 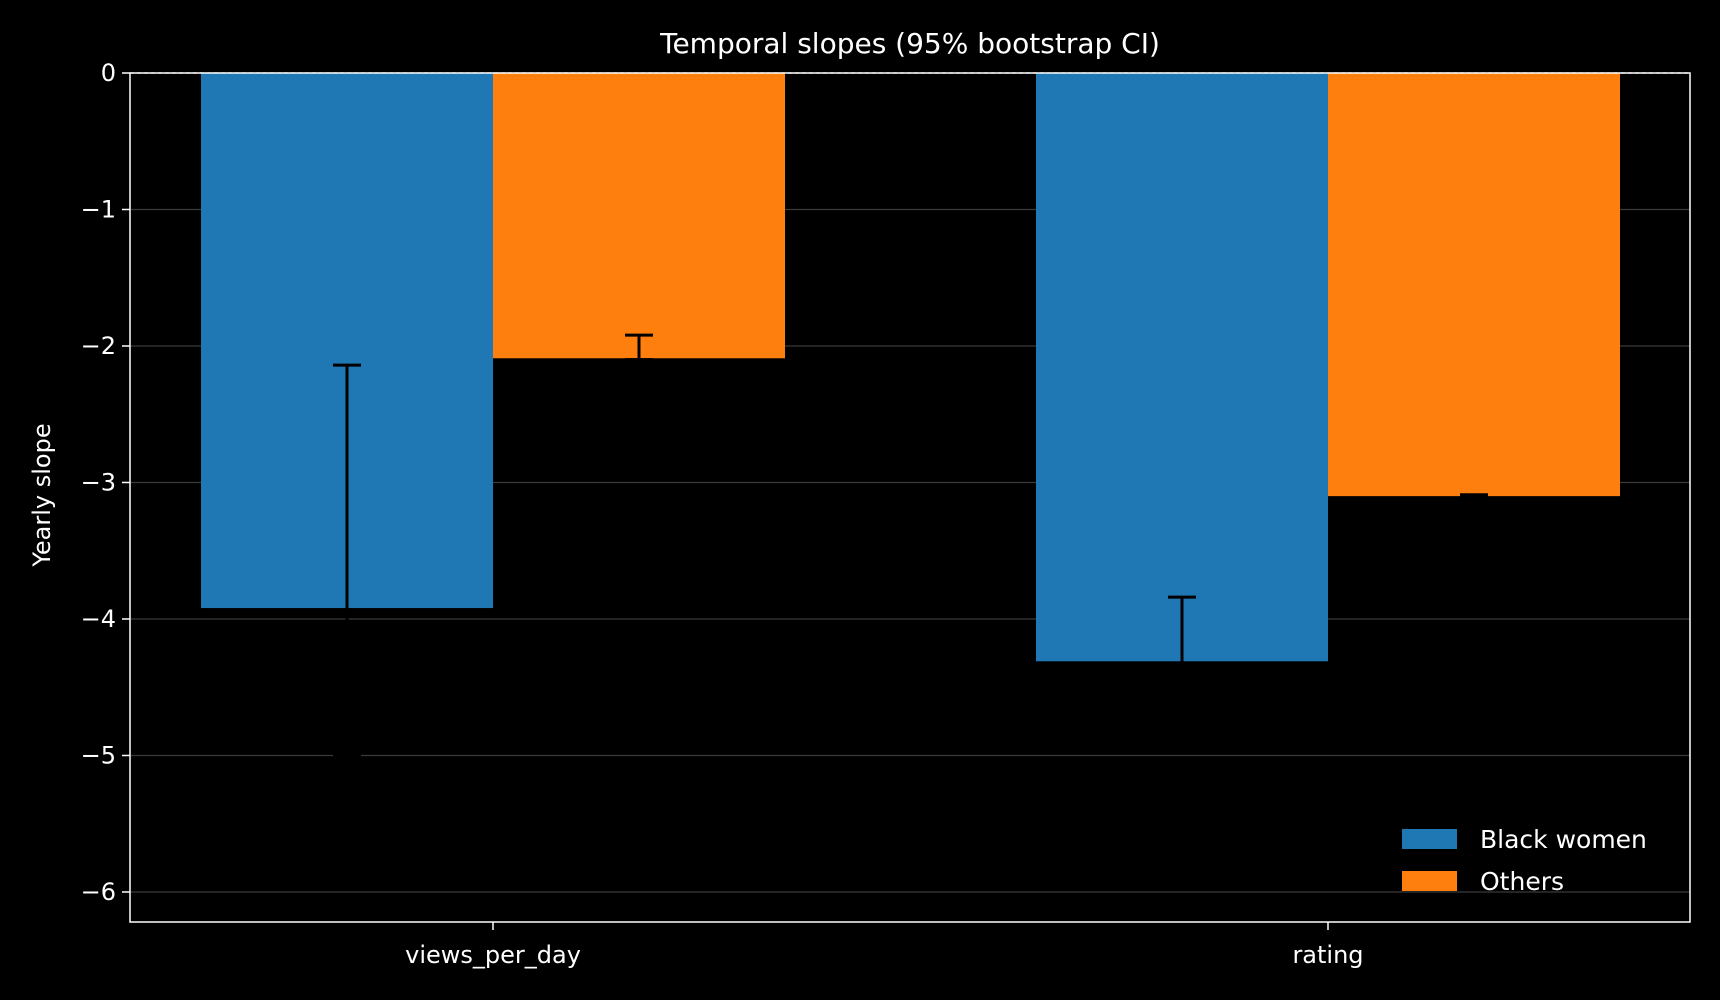 What do you see at coordinates (909, 43) in the screenshot?
I see `chart-title: Temporal slopes (95% bootstrap CI)` at bounding box center [909, 43].